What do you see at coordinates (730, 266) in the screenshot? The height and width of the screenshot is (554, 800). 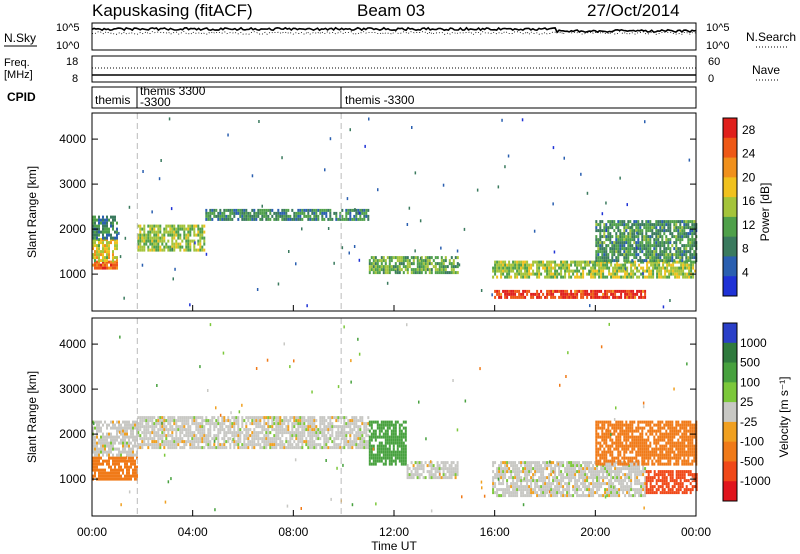 I see `power-colorbar-swatch` at bounding box center [730, 266].